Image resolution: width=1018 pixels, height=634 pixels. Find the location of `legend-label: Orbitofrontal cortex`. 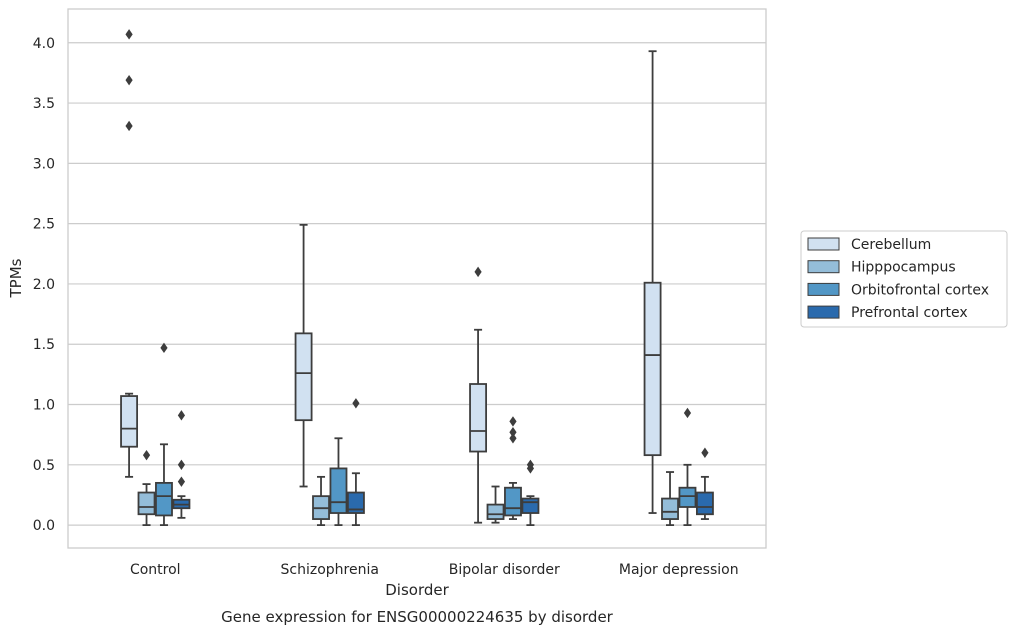

legend-label: Orbitofrontal cortex is located at coordinates (920, 290).